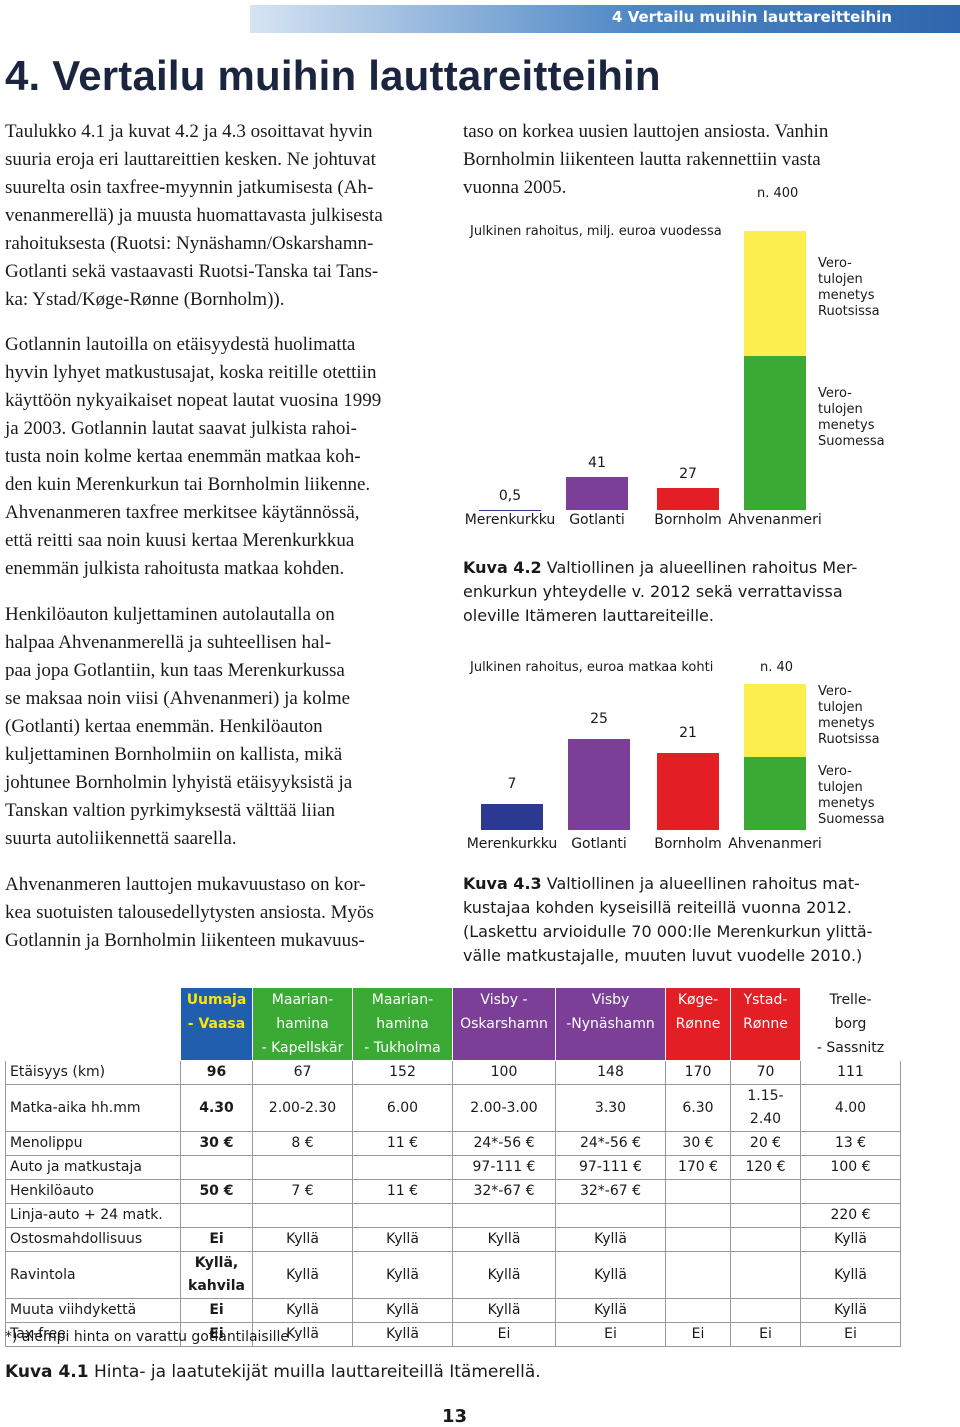 The height and width of the screenshot is (1427, 960). What do you see at coordinates (698, 1167) in the screenshot?
I see `table-cell: 170 €` at bounding box center [698, 1167].